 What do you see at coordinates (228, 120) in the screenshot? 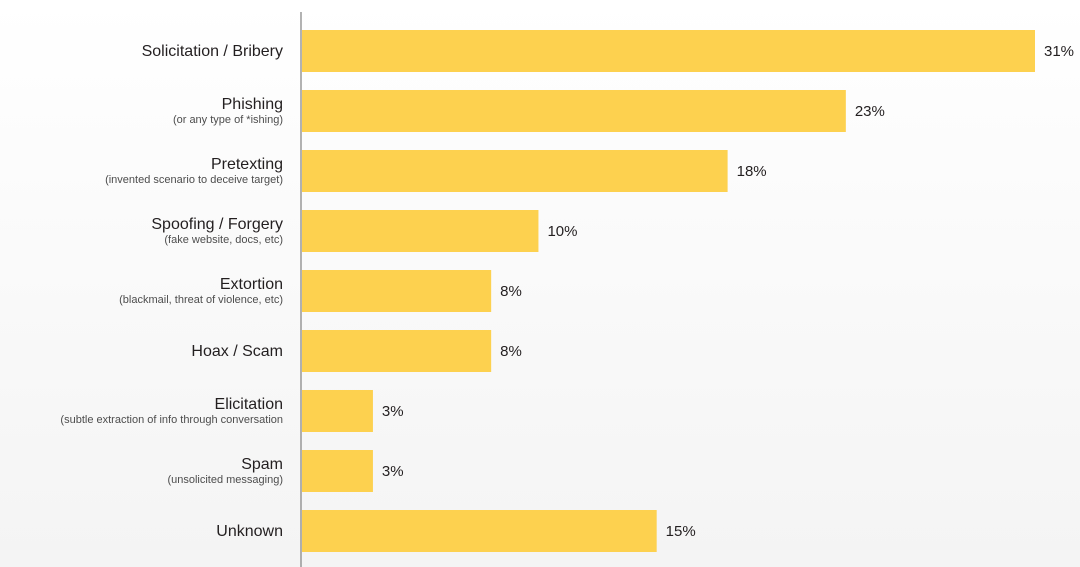
I see `category-subtitle-phishing: (or any type of *ishing)` at bounding box center [228, 120].